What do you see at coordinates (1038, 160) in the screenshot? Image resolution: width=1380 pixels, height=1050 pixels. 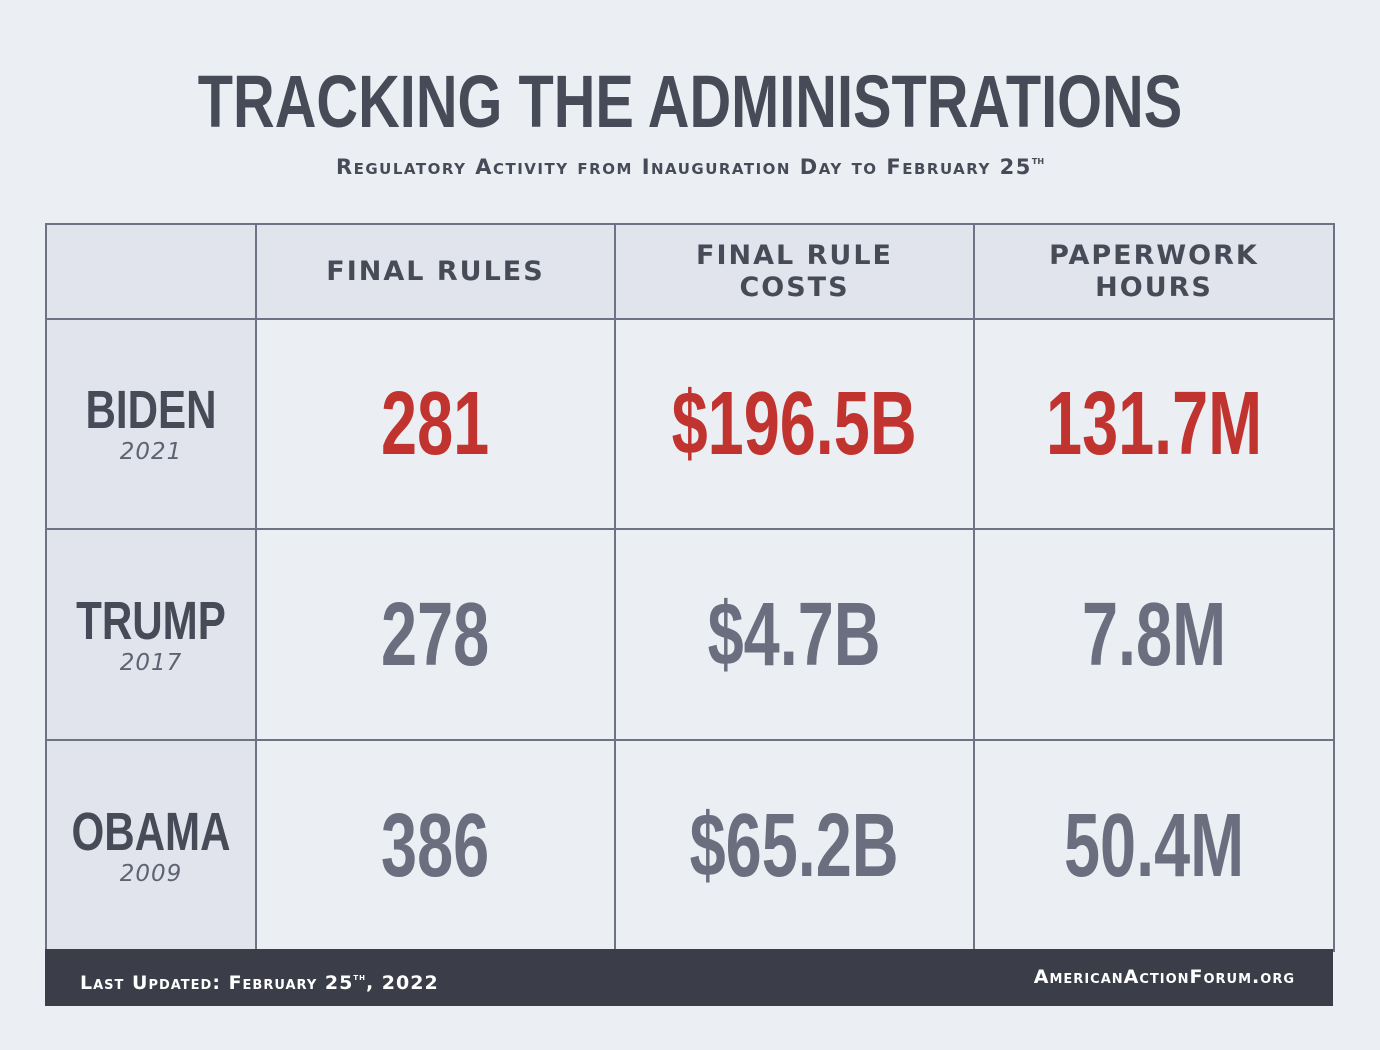 I see `subtitle-superscript: th` at bounding box center [1038, 160].